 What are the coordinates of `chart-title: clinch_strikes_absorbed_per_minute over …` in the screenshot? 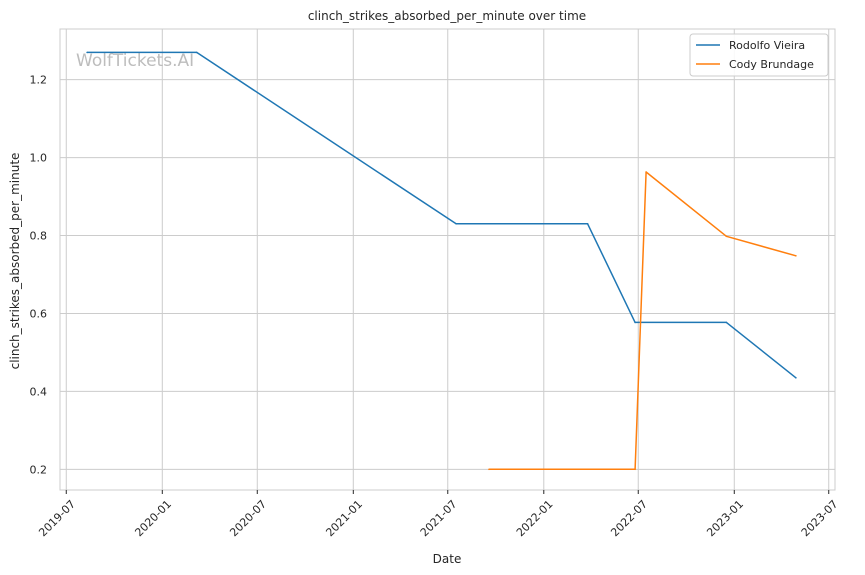 It's located at (447, 16).